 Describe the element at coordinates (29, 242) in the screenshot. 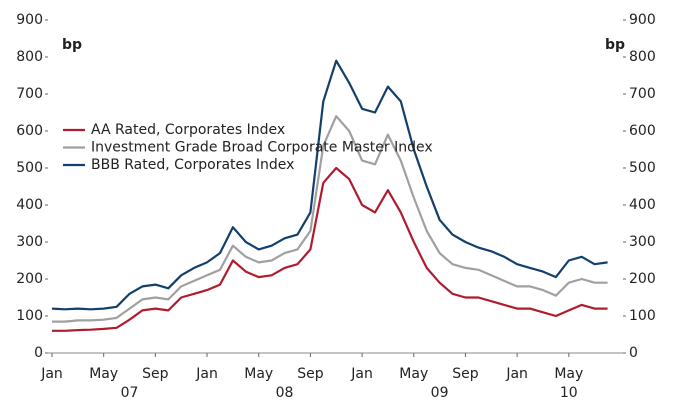

I see `y-tick-label: 300` at that location.